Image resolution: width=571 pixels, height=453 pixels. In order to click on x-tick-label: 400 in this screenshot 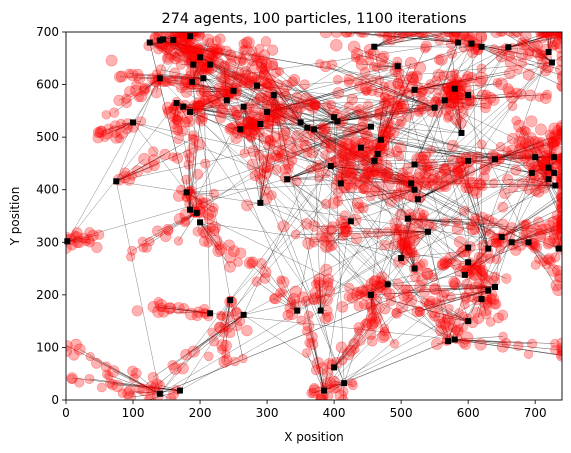, I will do `click(334, 413)`.